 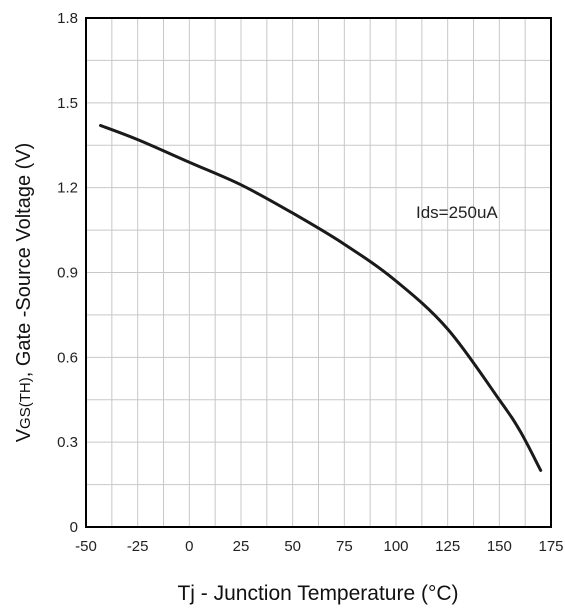 What do you see at coordinates (67, 18) in the screenshot?
I see `y-tick-label: 1.8` at bounding box center [67, 18].